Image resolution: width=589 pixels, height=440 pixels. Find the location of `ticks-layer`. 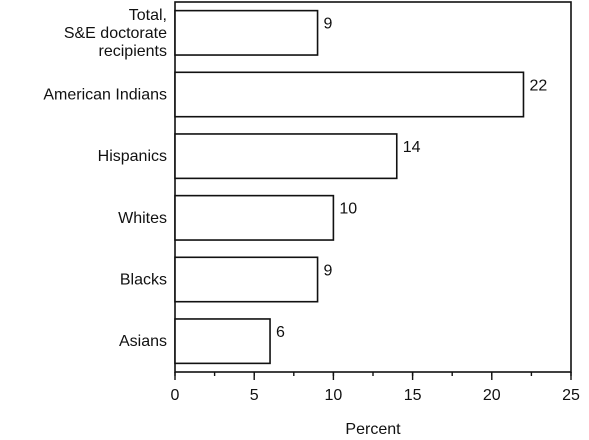

ticks-layer is located at coordinates (373, 376).